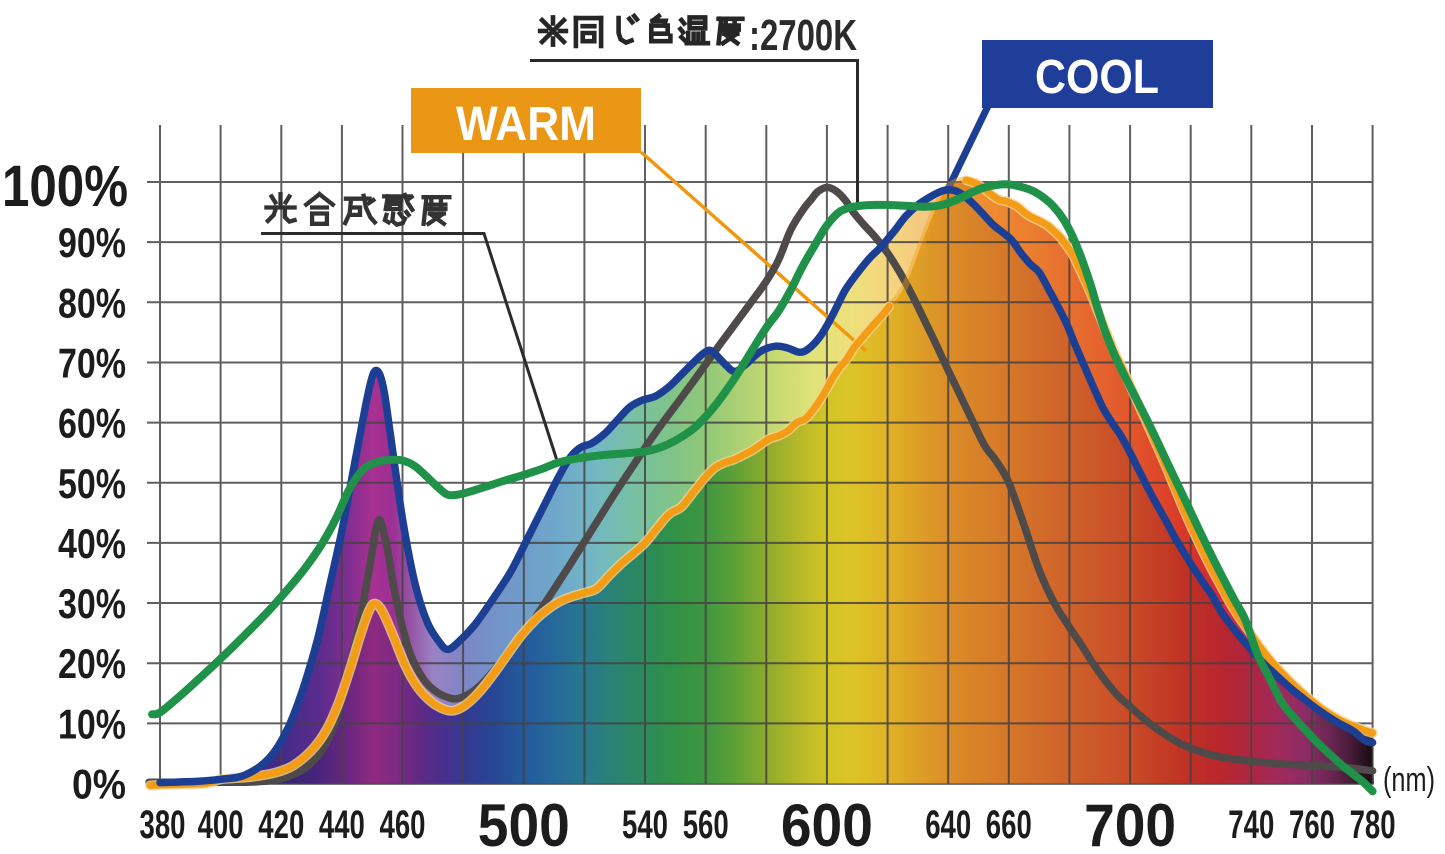 Image resolution: width=1445 pixels, height=854 pixels. I want to click on svg-text: 560, so click(706, 825).